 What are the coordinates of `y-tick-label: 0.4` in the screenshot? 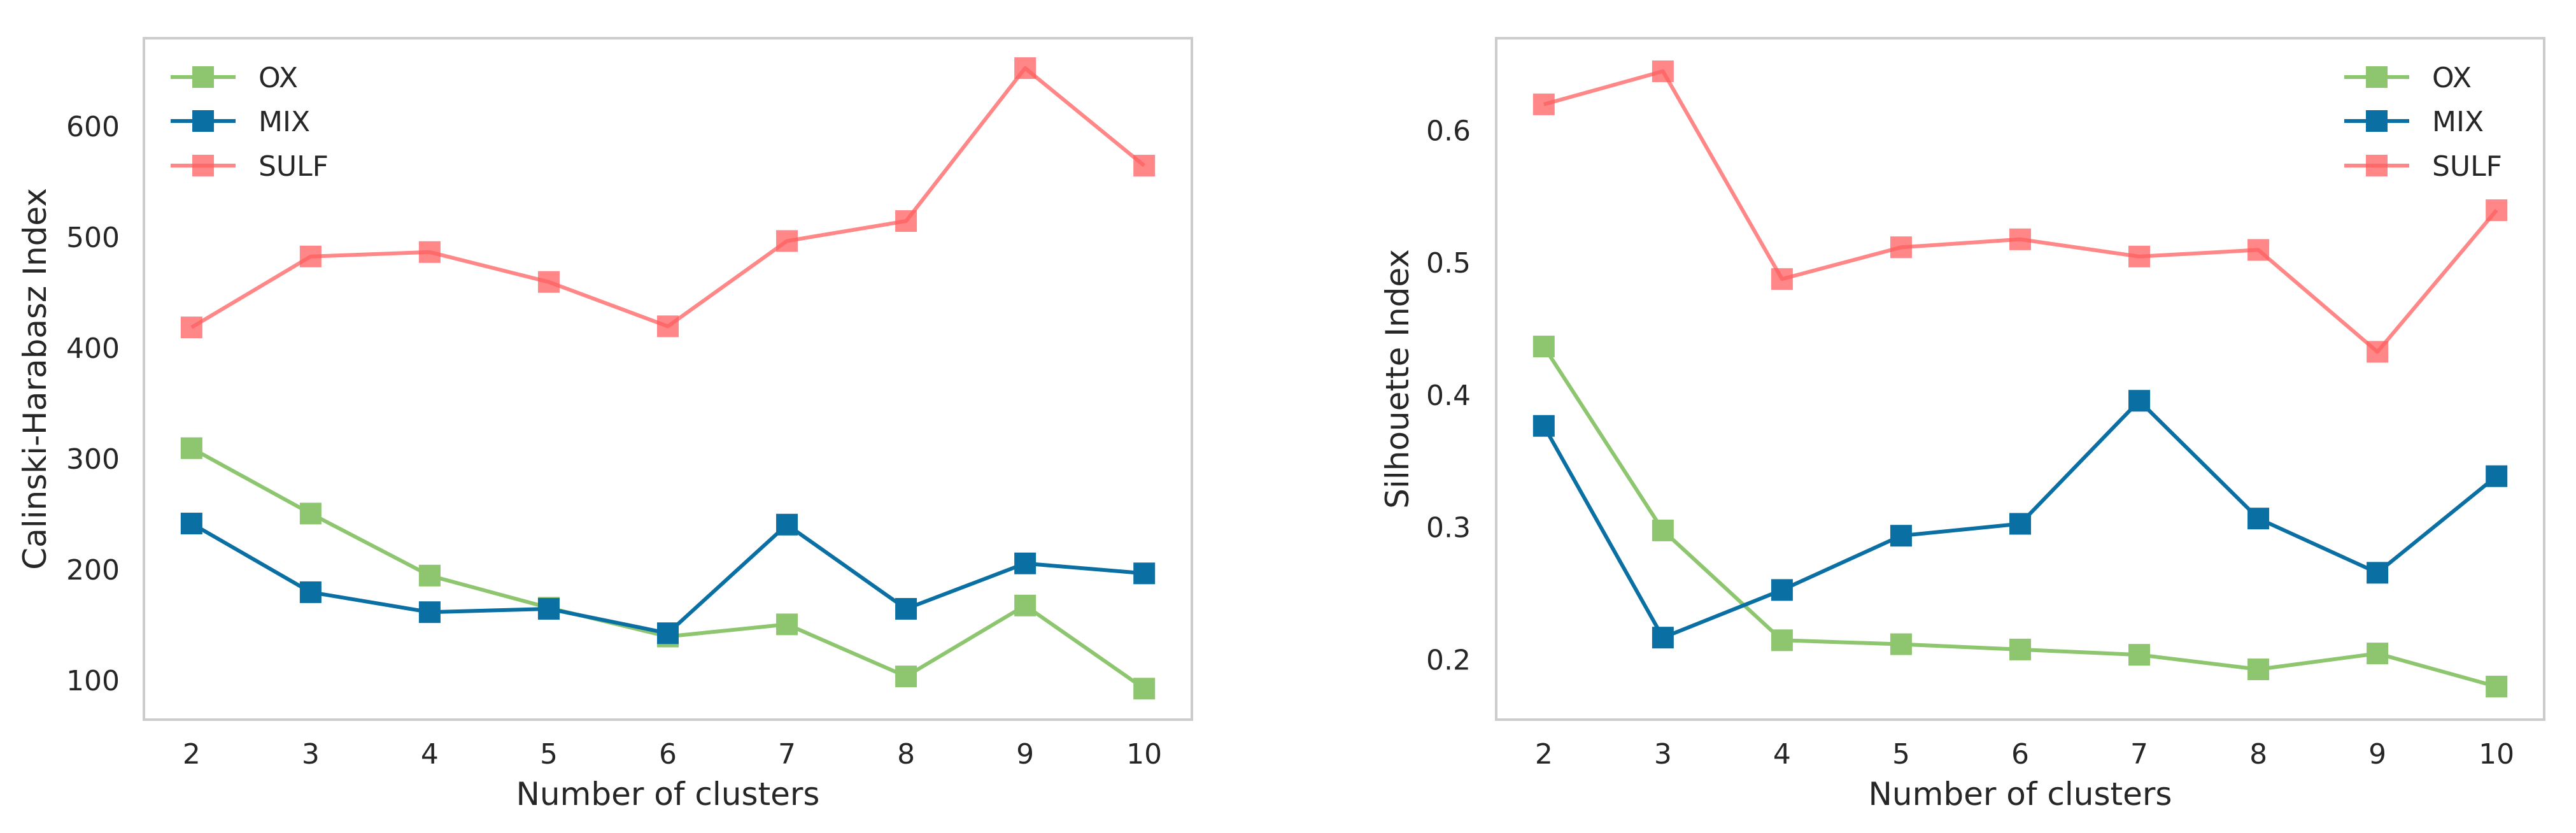 It's located at (1448, 396).